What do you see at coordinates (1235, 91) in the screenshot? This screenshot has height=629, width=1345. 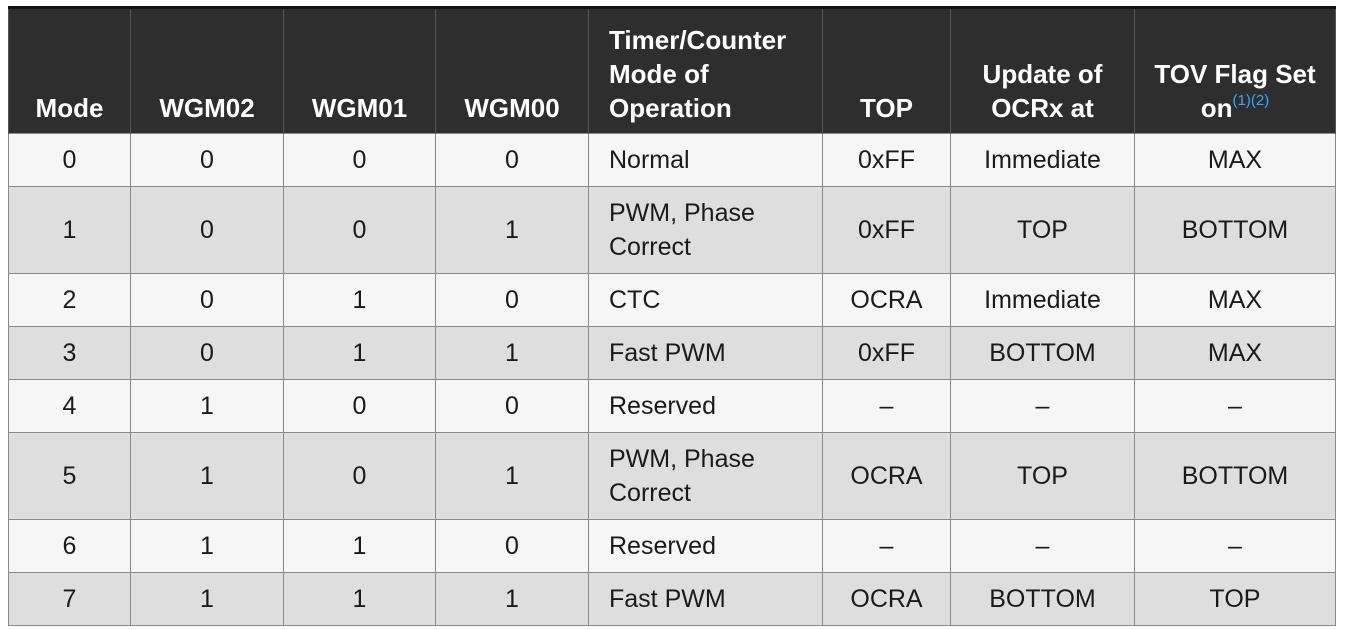 I see `column-header-label: TOV Flag Set on` at bounding box center [1235, 91].